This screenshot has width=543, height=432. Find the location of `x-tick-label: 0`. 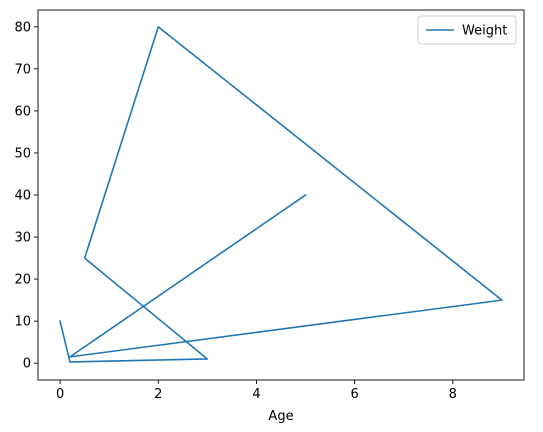

x-tick-label: 0 is located at coordinates (60, 394).